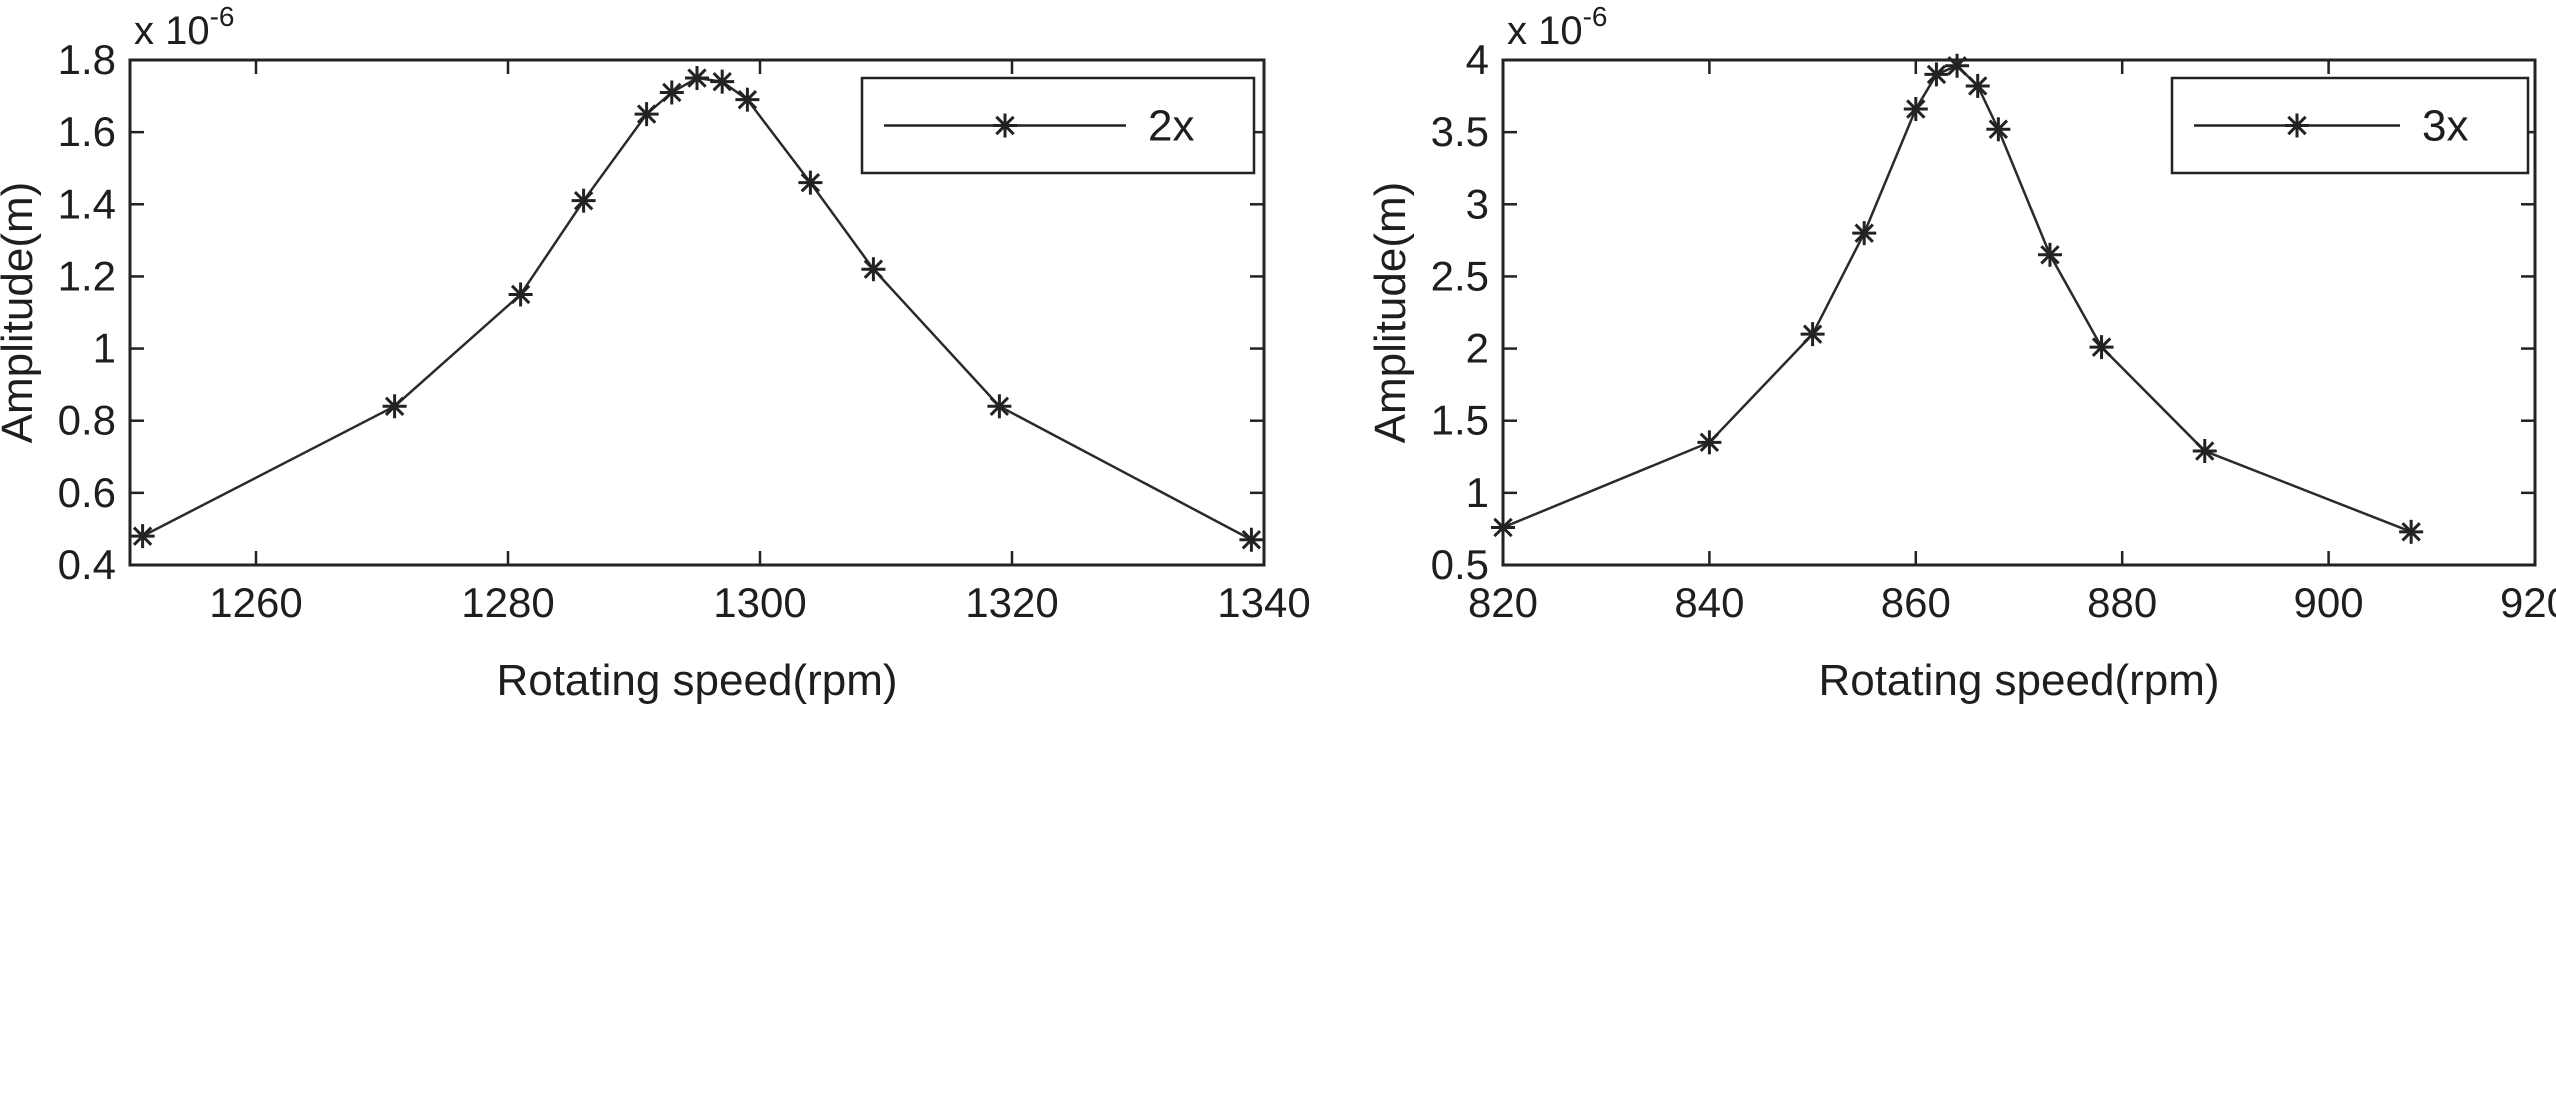 The image size is (2556, 1118). Describe the element at coordinates (87, 275) in the screenshot. I see `y-tick-label: 1.2` at that location.